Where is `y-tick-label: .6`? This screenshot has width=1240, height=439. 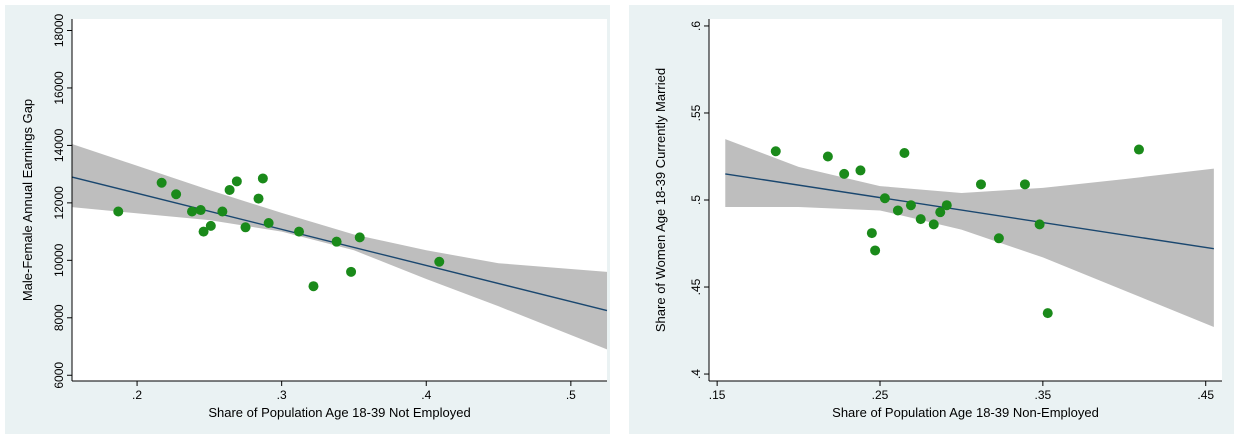 y-tick-label: .6 is located at coordinates (696, 26).